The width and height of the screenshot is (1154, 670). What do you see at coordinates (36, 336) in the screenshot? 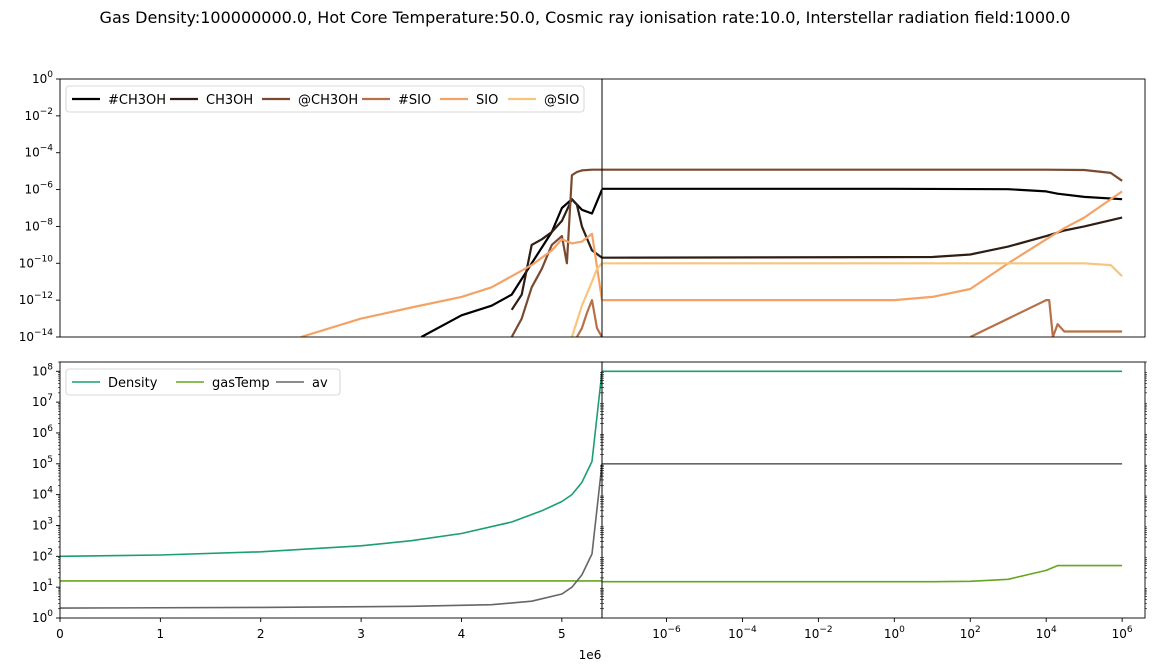
I see `y-tick-label: 10⁻¹⁴` at bounding box center [36, 336].